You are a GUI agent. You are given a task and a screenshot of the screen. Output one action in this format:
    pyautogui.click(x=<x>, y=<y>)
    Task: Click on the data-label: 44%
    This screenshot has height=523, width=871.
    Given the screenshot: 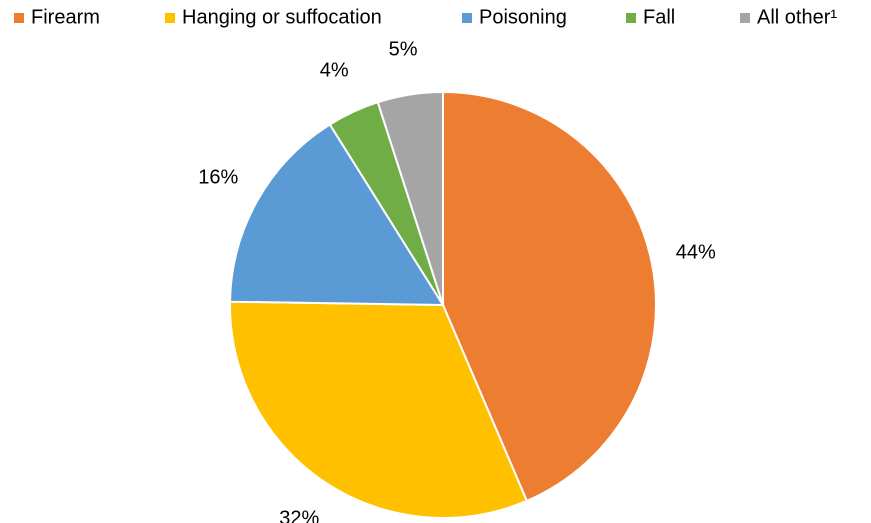 What is the action you would take?
    pyautogui.click(x=696, y=252)
    